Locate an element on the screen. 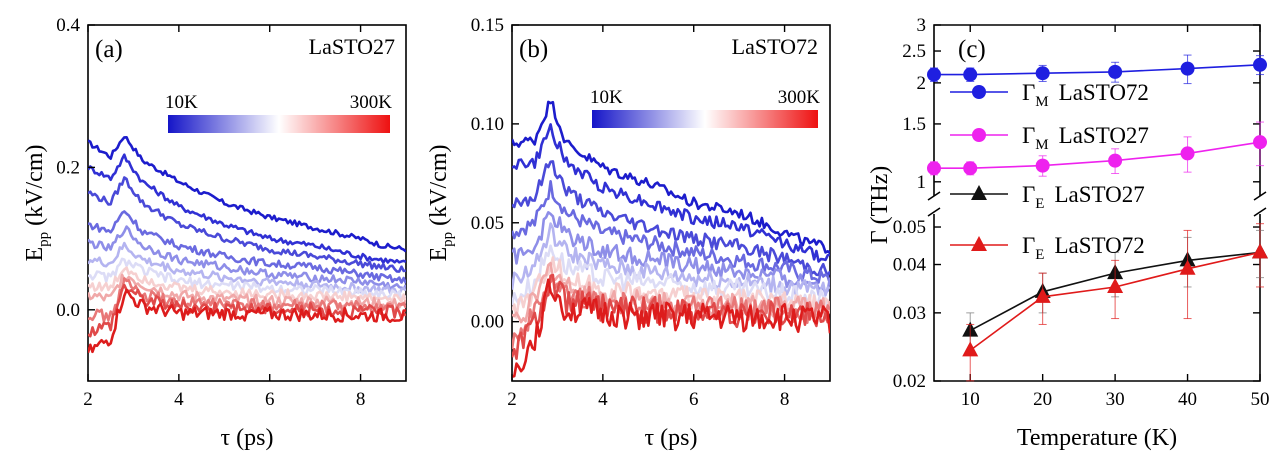 Image resolution: width=1280 pixels, height=465 pixels. panel-b-y-axis-label-sub: pp is located at coordinates (448, 239).